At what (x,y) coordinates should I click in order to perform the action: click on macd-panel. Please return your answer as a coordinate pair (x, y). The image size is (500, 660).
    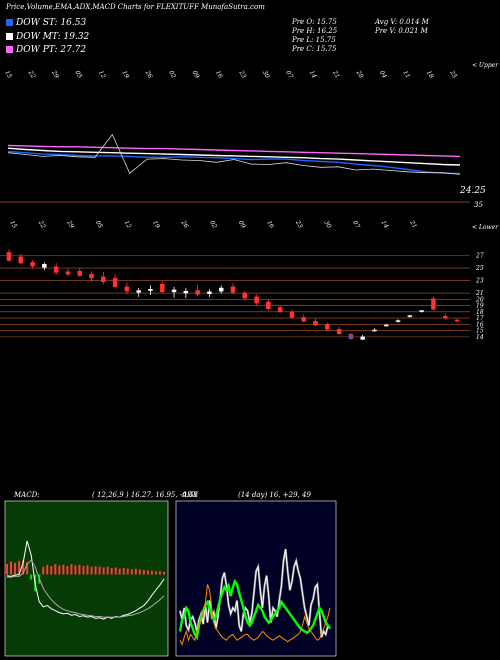
    Looking at the image, I should click on (86, 578).